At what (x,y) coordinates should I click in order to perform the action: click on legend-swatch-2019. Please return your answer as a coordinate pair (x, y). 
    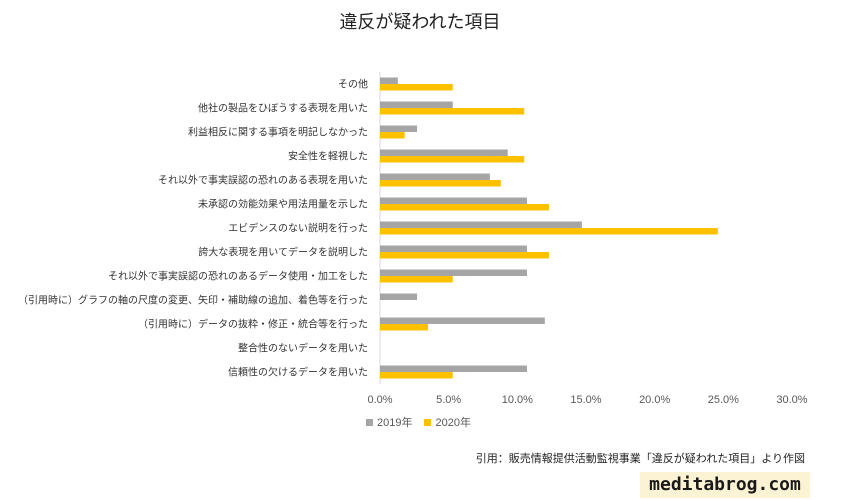
    Looking at the image, I should click on (369, 422).